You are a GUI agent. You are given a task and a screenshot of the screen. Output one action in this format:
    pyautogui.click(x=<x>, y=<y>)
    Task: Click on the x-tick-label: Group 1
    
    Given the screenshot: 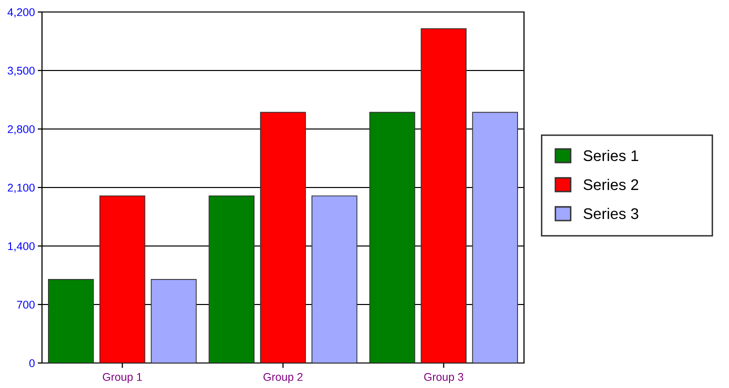 What is the action you would take?
    pyautogui.click(x=122, y=378)
    